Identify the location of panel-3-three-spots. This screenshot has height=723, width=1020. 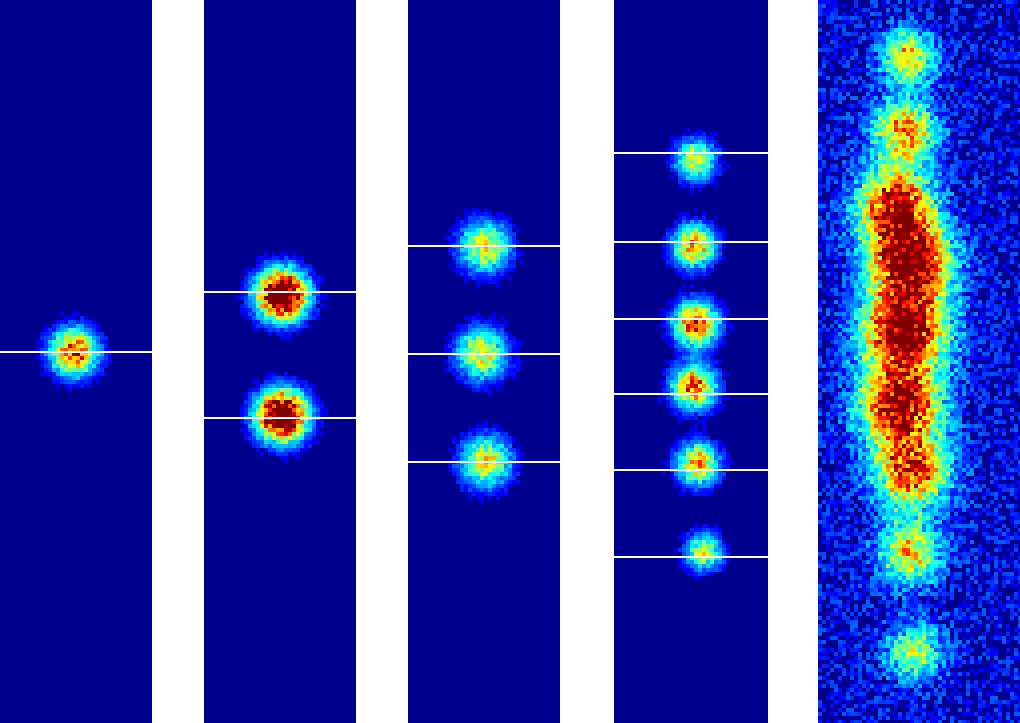
(484, 361).